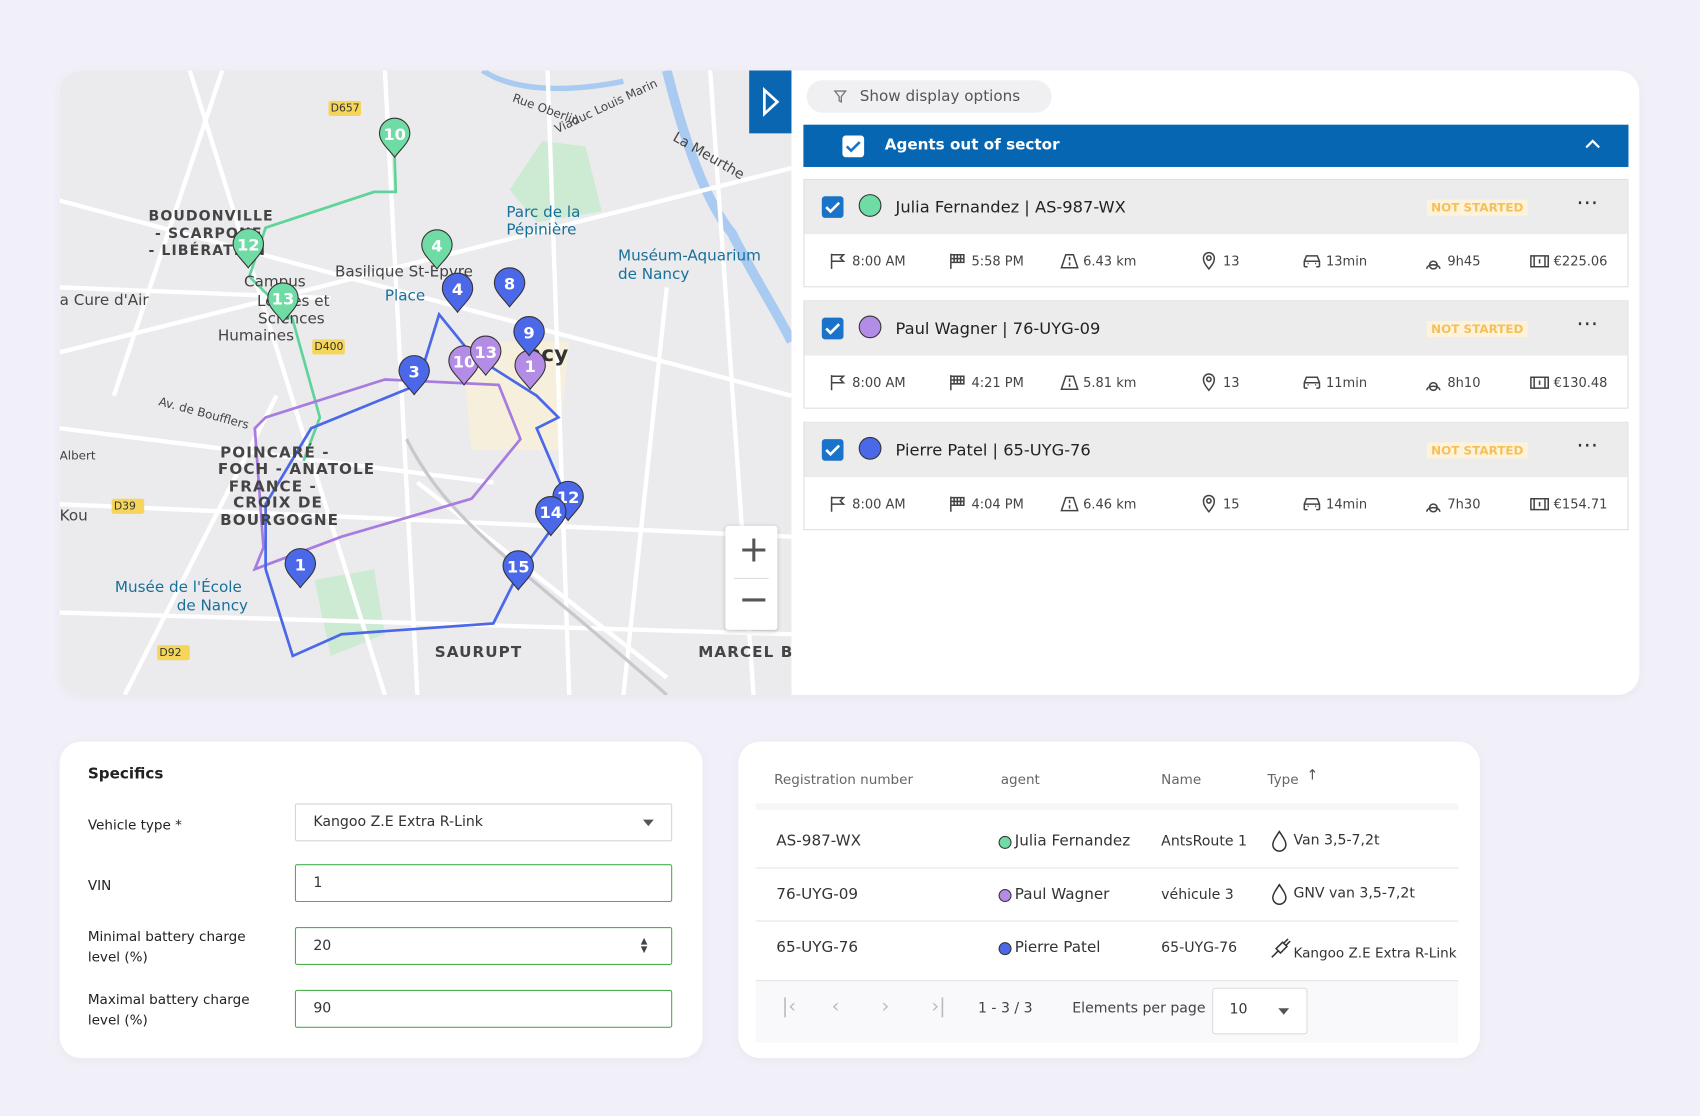 The image size is (1700, 1116). What do you see at coordinates (753, 549) in the screenshot?
I see `zoom-in: +` at bounding box center [753, 549].